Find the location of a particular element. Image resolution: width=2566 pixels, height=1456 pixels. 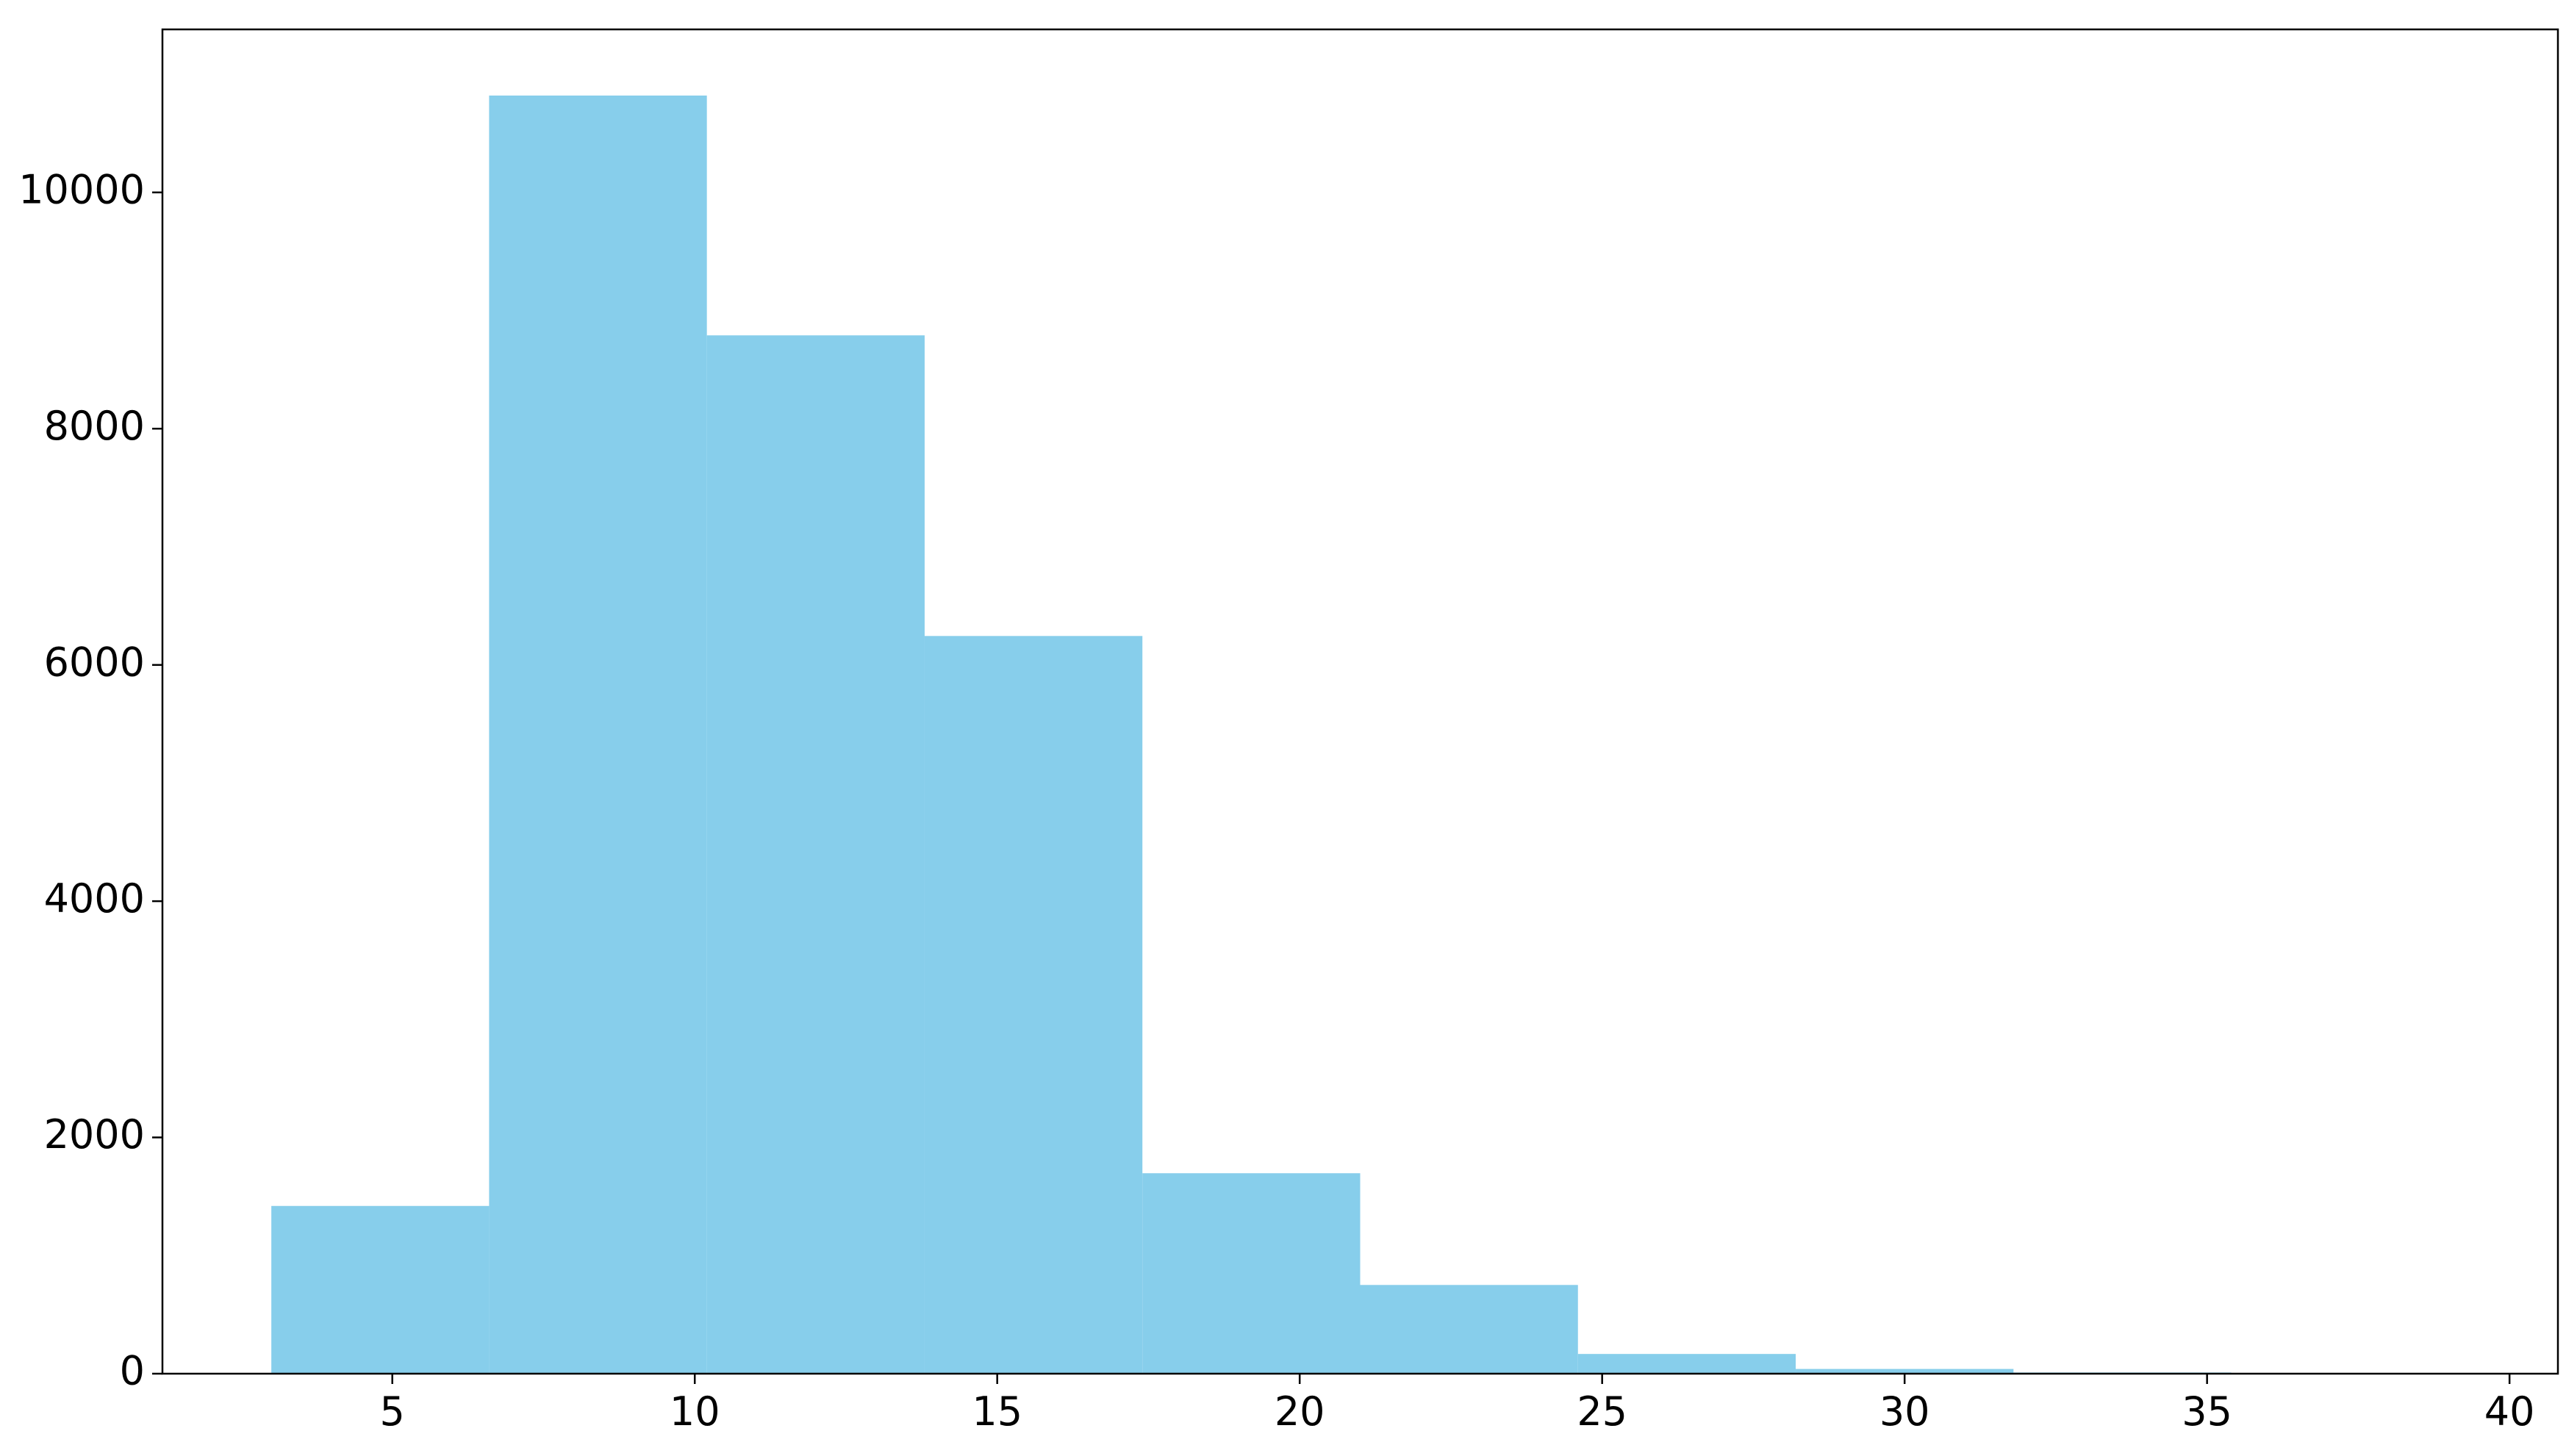

x-tick-label: 5 is located at coordinates (392, 1411).